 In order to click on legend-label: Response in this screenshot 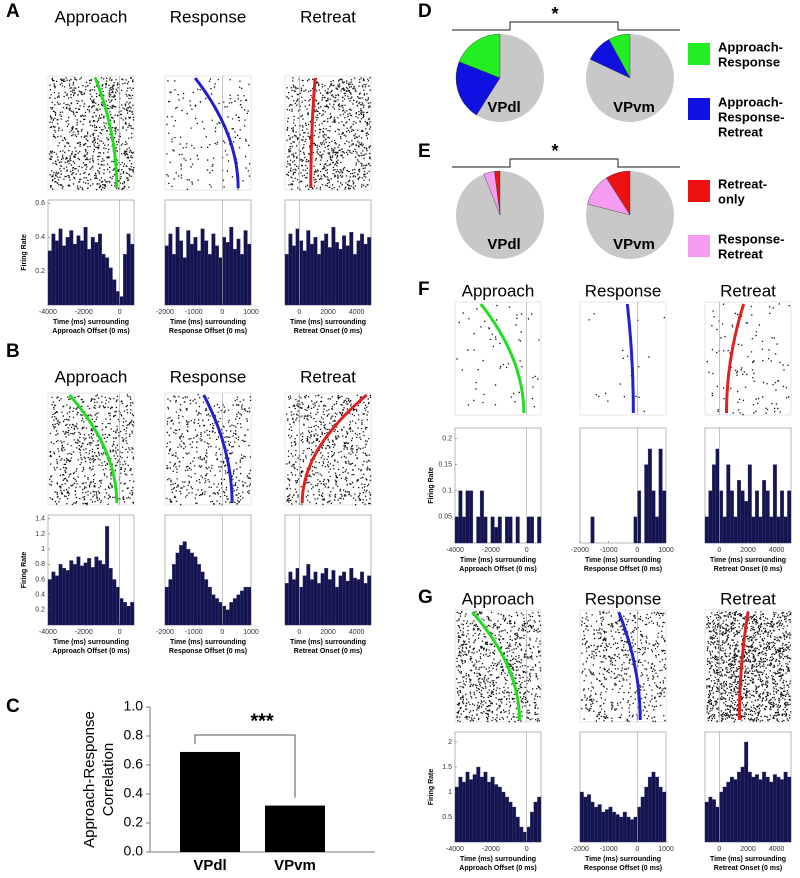, I will do `click(749, 61)`.